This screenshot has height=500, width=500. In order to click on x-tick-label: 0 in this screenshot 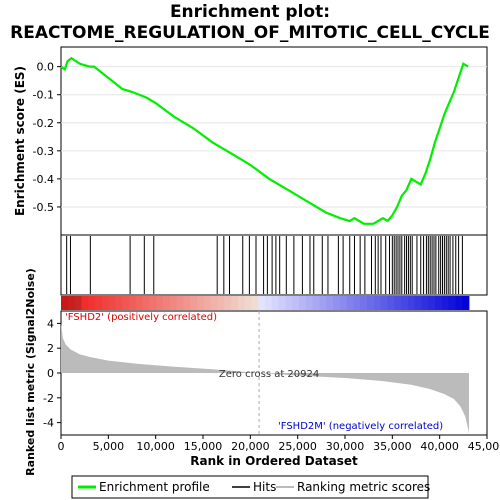, I will do `click(61, 446)`.